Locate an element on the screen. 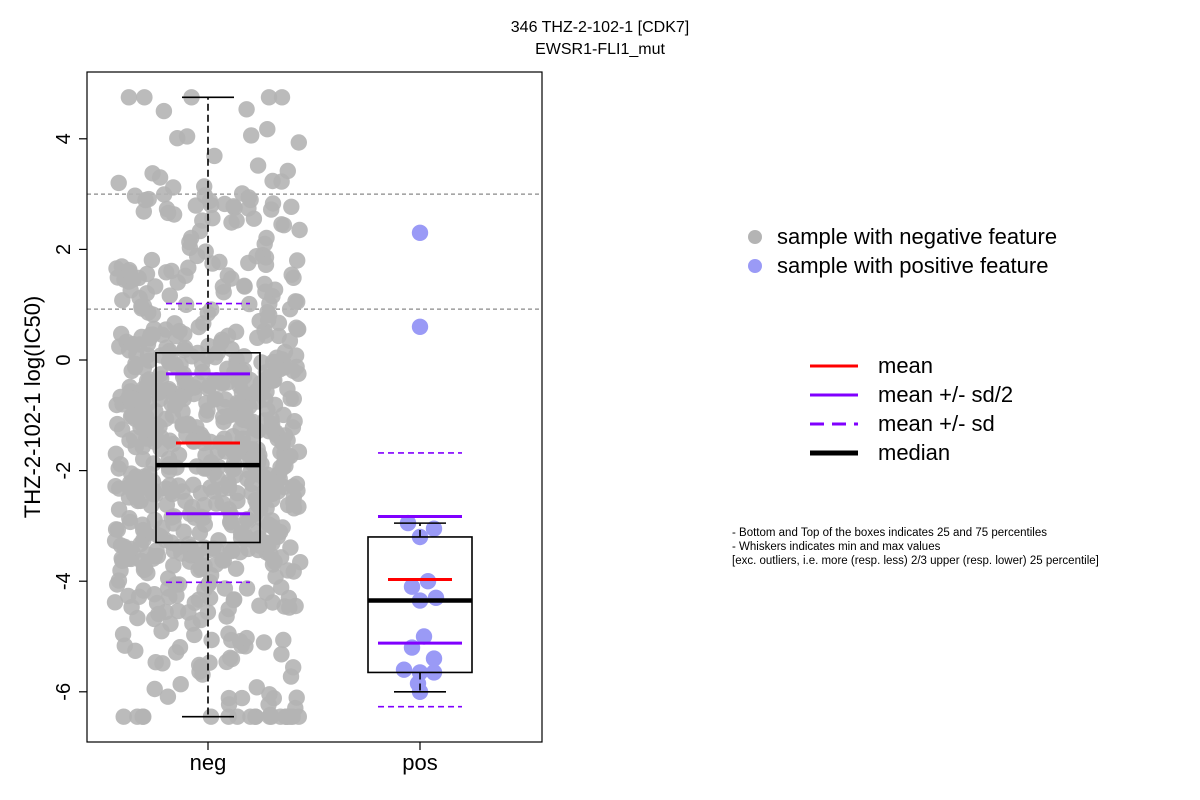 Image resolution: width=1200 pixels, height=800 pixels. legend-item-half-sd: mean +/- sd/2 is located at coordinates (911, 394).